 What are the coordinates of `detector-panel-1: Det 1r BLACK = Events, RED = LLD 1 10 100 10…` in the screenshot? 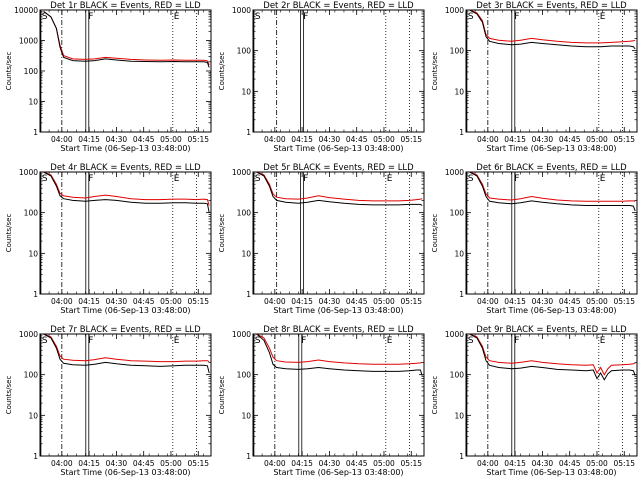 It's located at (108, 77).